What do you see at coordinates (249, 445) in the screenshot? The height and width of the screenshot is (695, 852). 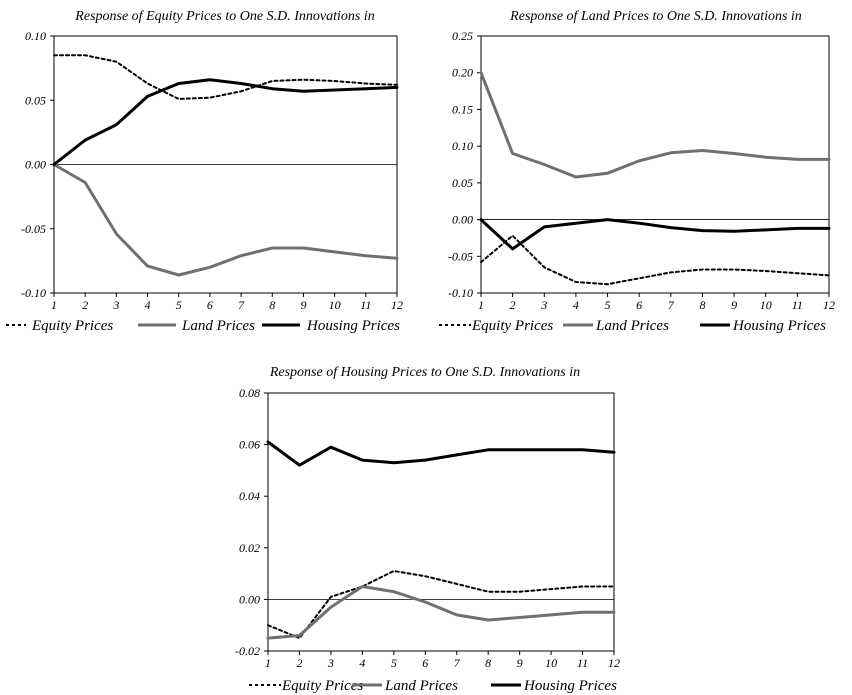 I see `y-tick-label: 0.06` at bounding box center [249, 445].